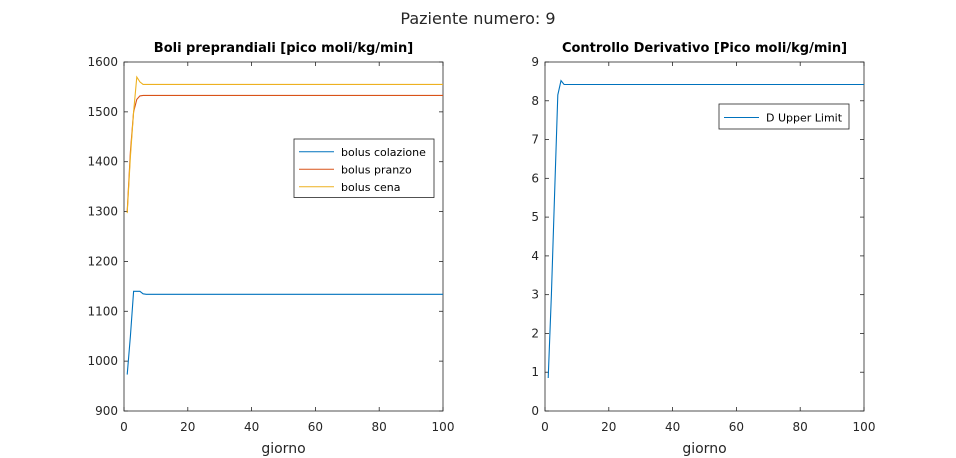 The height and width of the screenshot is (458, 956). What do you see at coordinates (102, 212) in the screenshot?
I see `y-tick-label: 1300` at bounding box center [102, 212].